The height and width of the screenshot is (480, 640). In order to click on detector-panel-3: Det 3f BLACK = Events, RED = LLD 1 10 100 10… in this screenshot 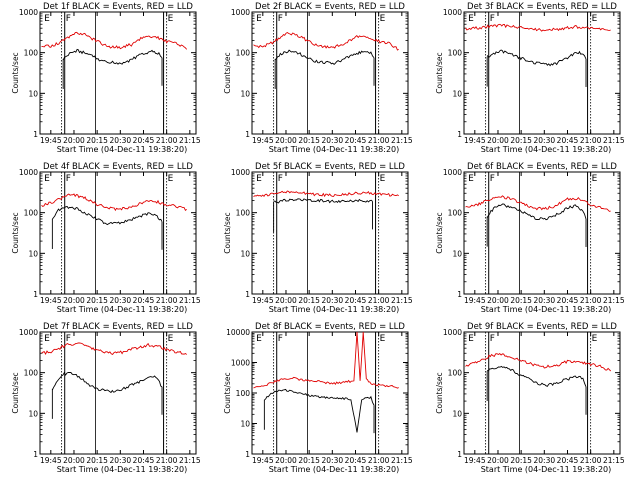, I will do `click(530, 78)`.